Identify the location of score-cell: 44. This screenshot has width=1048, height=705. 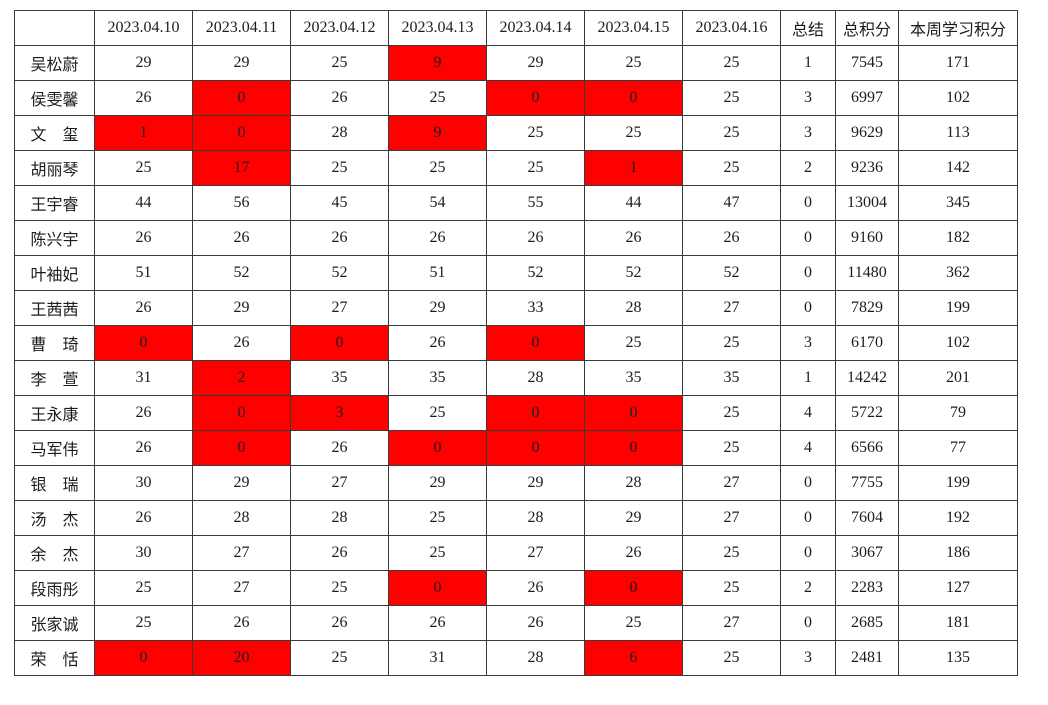
(633, 203).